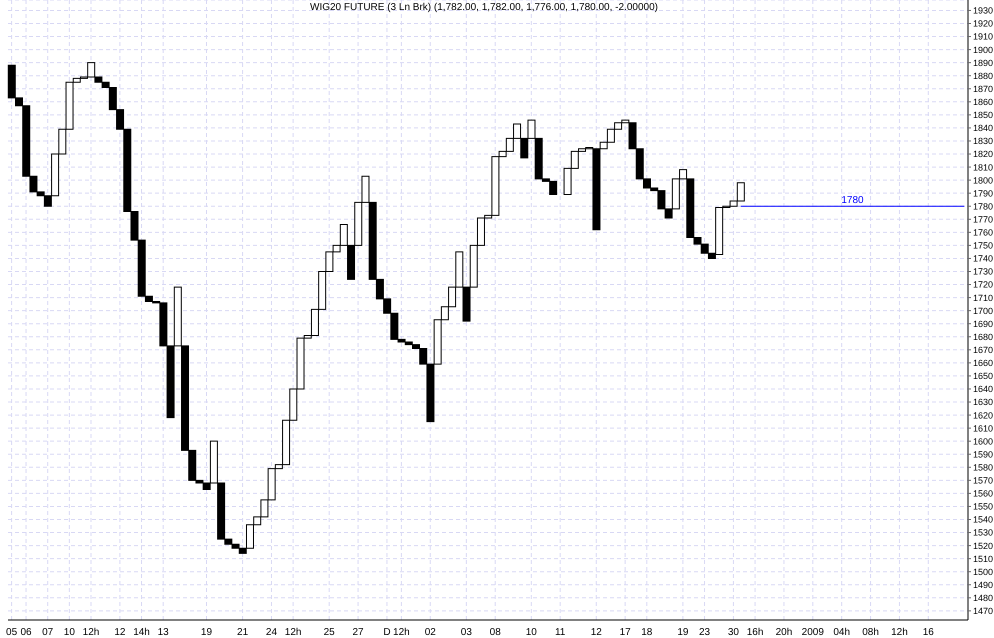 The image size is (994, 638). I want to click on x-tick-label: 16h, so click(755, 632).